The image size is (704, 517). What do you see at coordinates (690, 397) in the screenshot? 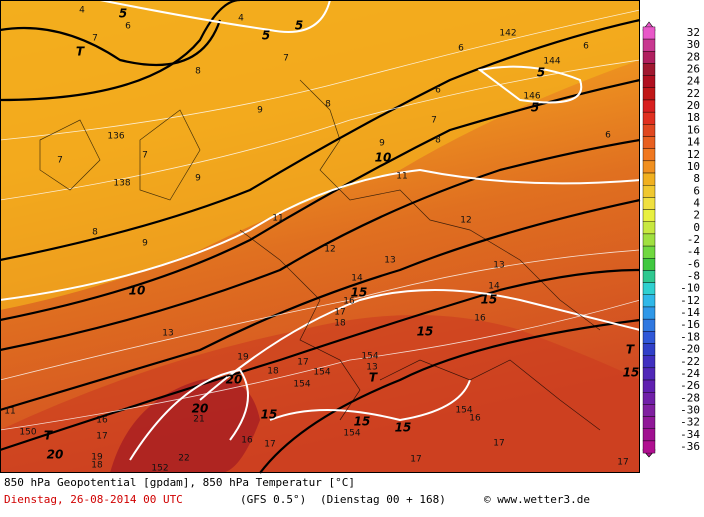
I see `colorbar-label: -28` at bounding box center [690, 397].